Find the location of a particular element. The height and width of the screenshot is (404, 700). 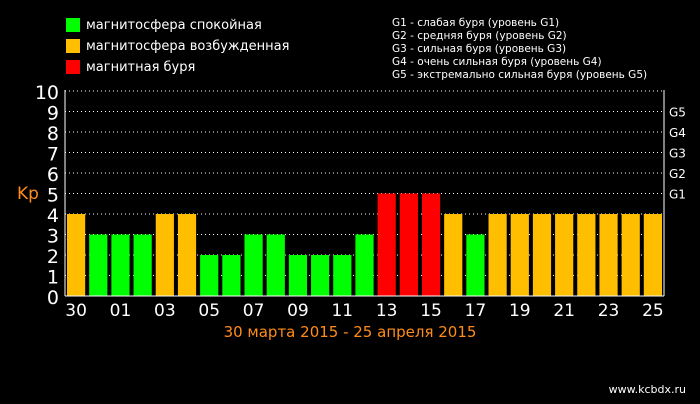

right-tick-label: G2 is located at coordinates (677, 174).